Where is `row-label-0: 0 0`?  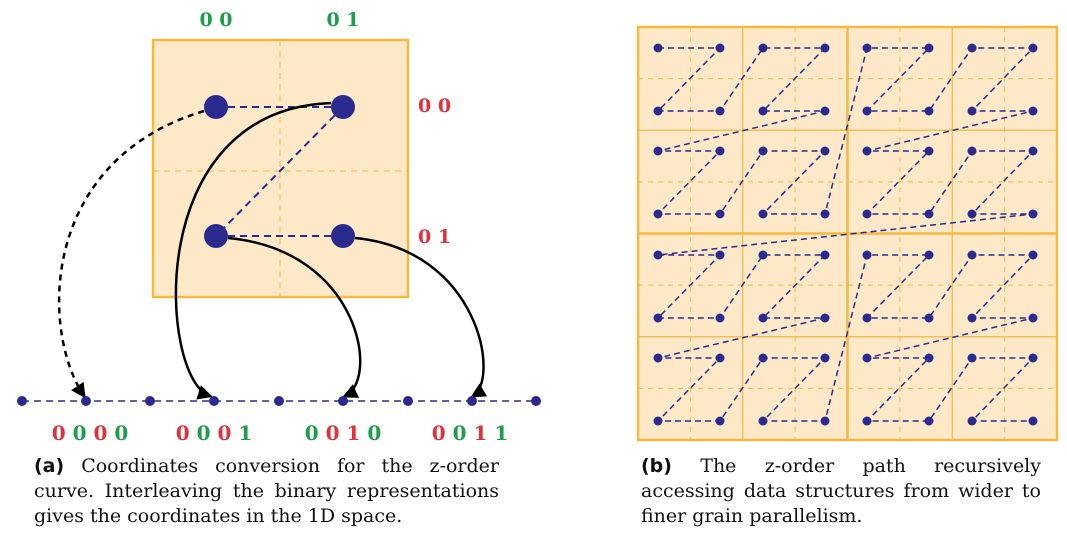 row-label-0: 0 0 is located at coordinates (434, 106).